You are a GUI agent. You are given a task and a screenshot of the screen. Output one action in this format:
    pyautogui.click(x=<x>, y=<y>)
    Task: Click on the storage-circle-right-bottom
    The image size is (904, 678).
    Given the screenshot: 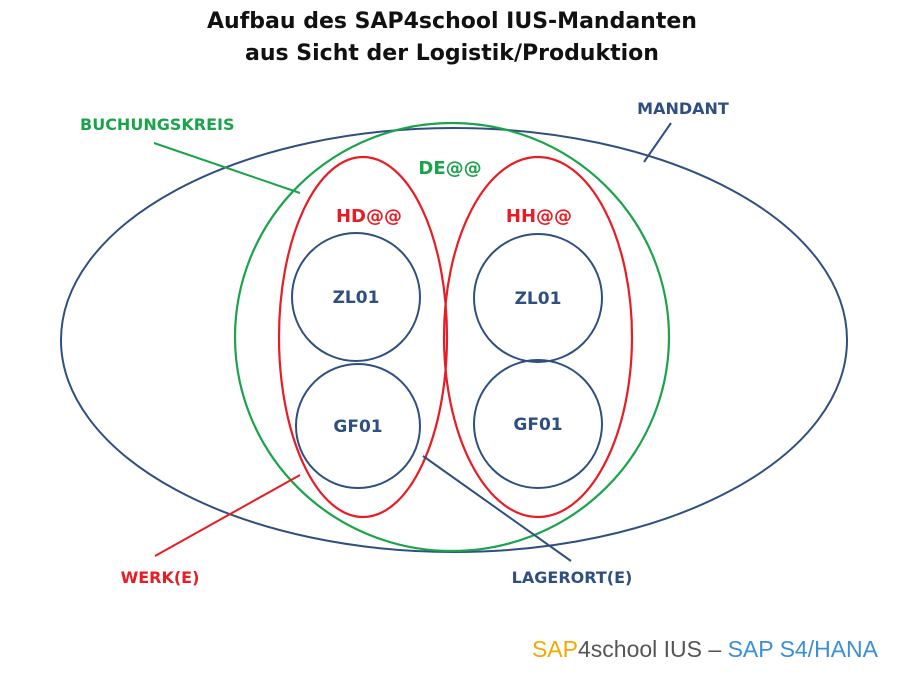 What is the action you would take?
    pyautogui.click(x=538, y=424)
    